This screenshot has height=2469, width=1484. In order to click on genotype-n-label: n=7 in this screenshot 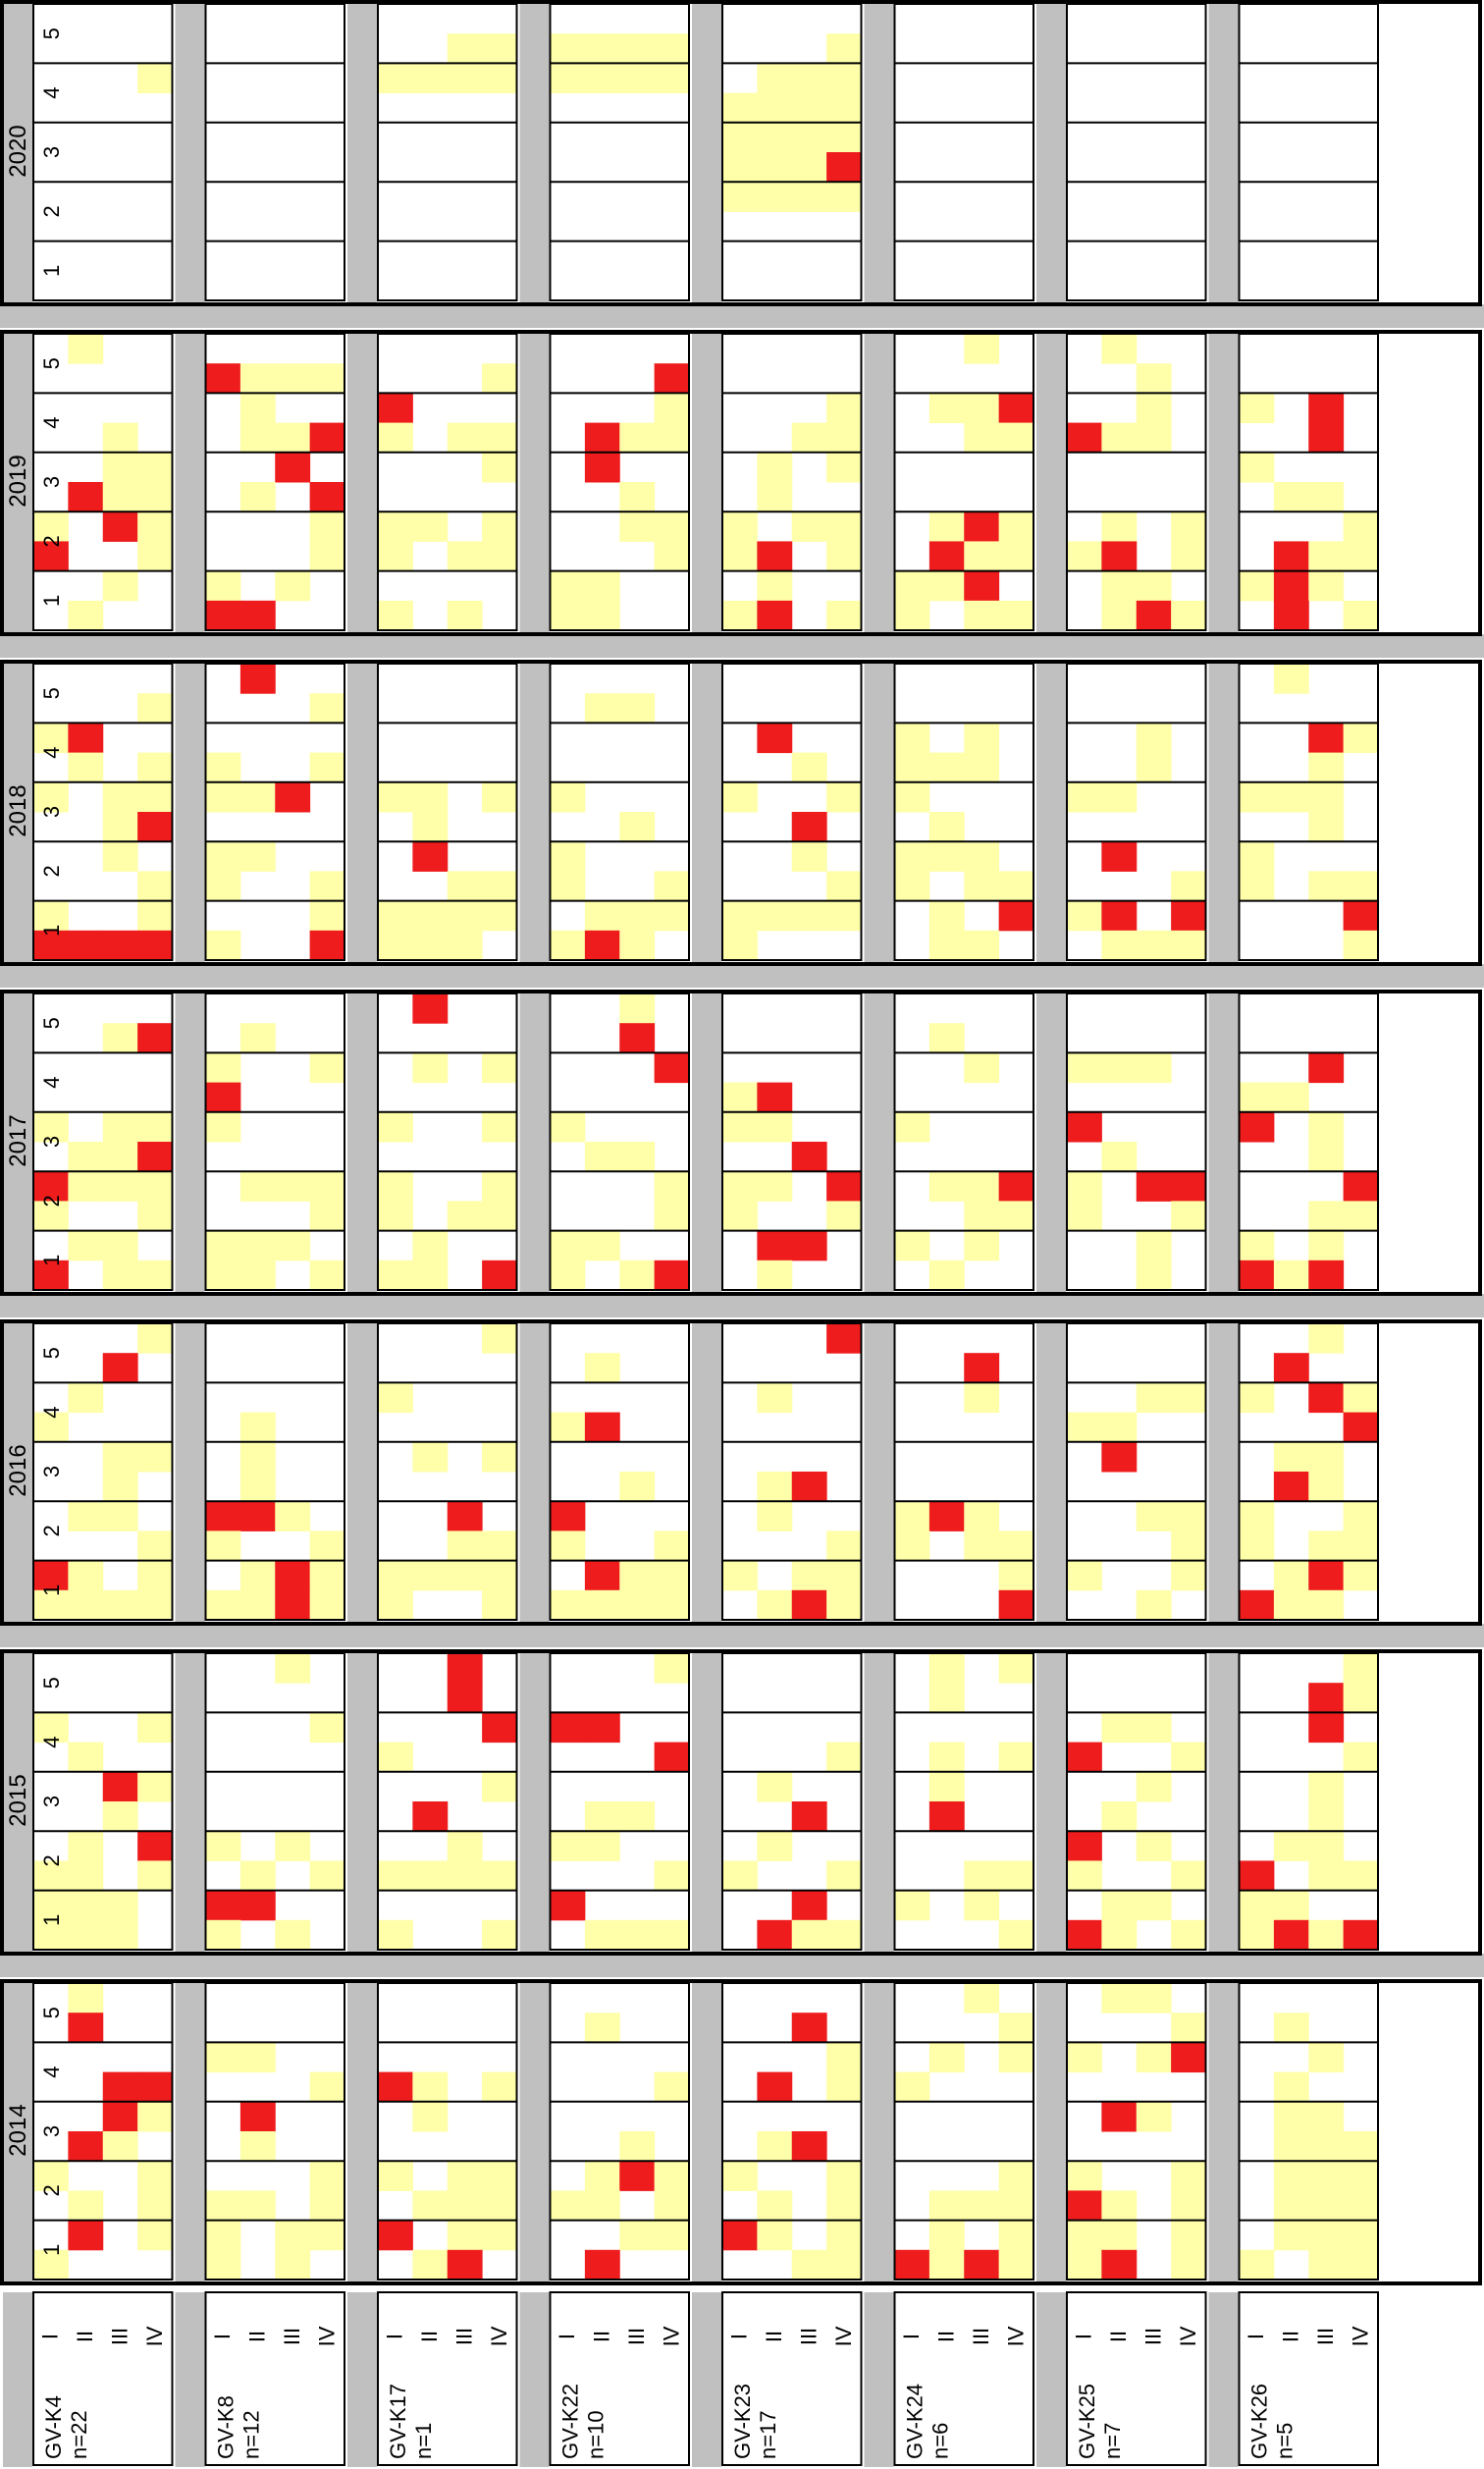, I will do `click(1112, 2441)`.